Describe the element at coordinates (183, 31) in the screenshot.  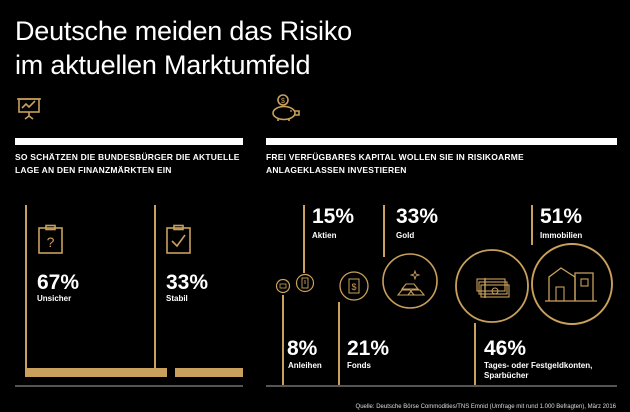
I see `title-line-1: Deutsche meiden das Risiko` at that location.